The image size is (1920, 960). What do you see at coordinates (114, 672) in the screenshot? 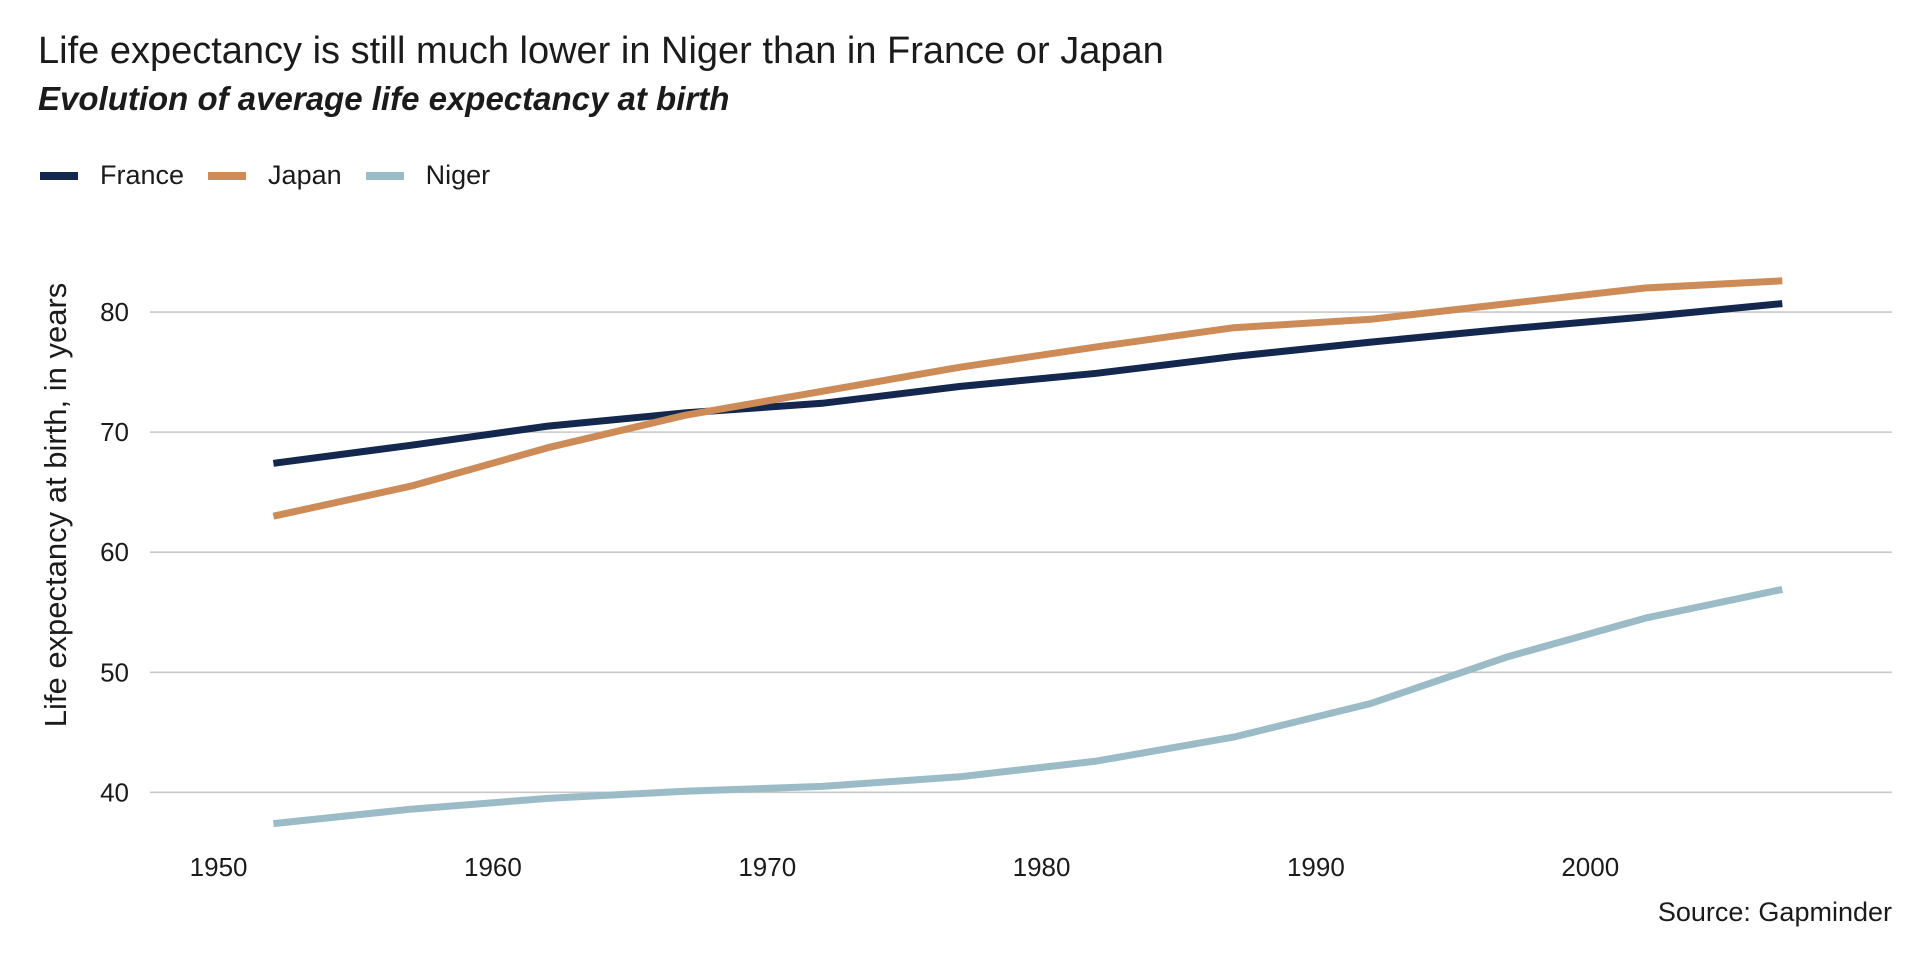
I see `y-tick-label: 50` at bounding box center [114, 672].